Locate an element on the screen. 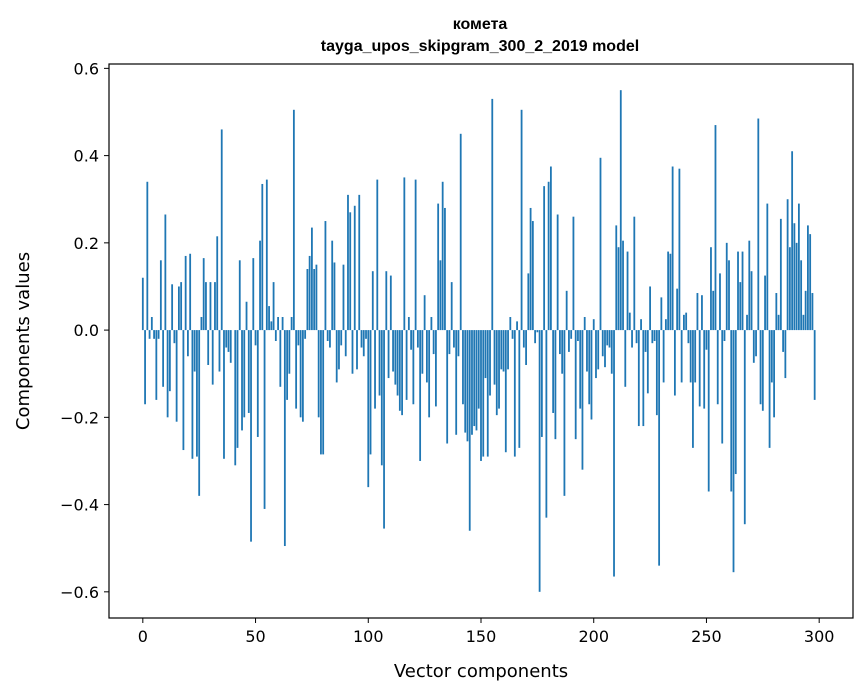 The width and height of the screenshot is (867, 696). x-tick-label: 200 is located at coordinates (593, 636).